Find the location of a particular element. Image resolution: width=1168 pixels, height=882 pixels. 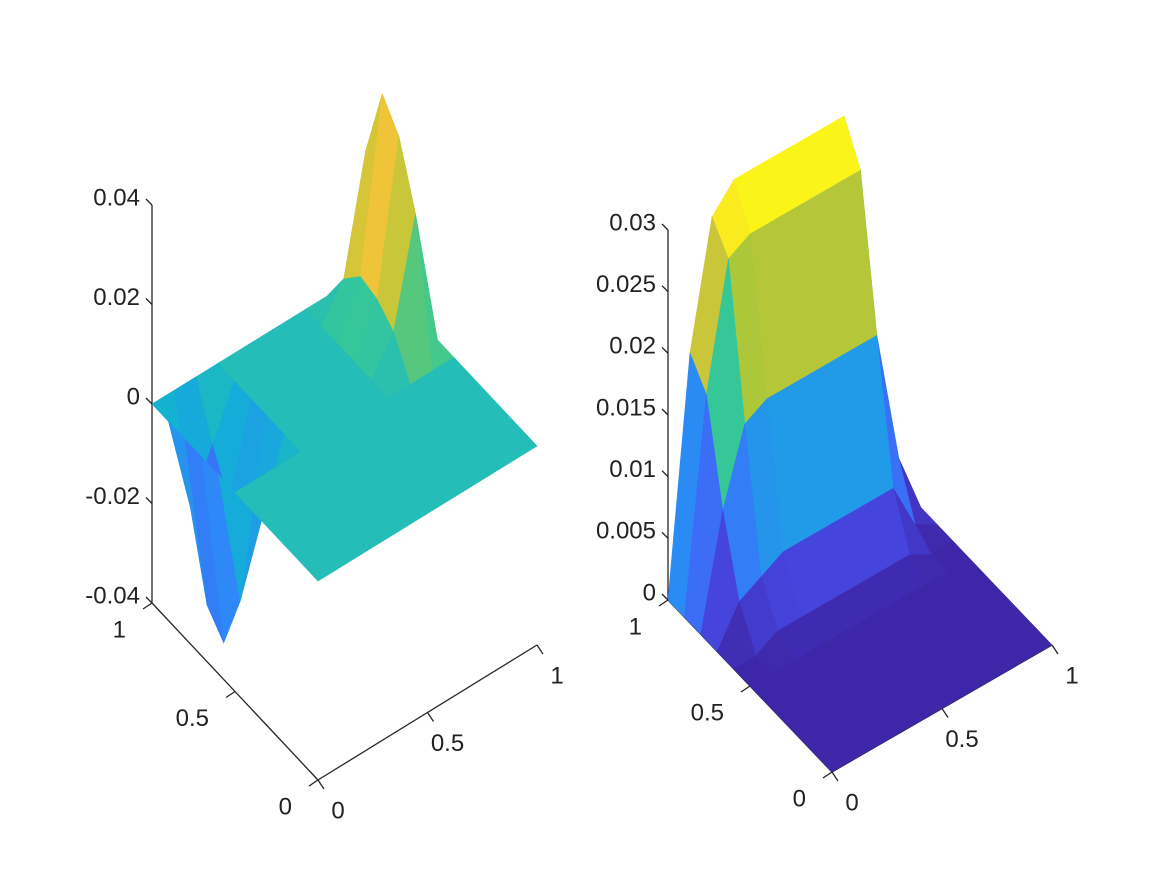

z-tick-label: 0.03 is located at coordinates (632, 222).